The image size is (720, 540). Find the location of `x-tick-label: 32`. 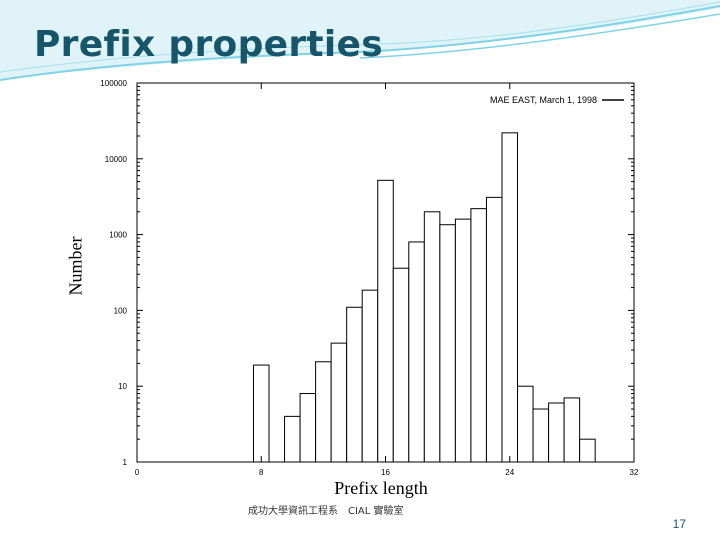

x-tick-label: 32 is located at coordinates (634, 472).